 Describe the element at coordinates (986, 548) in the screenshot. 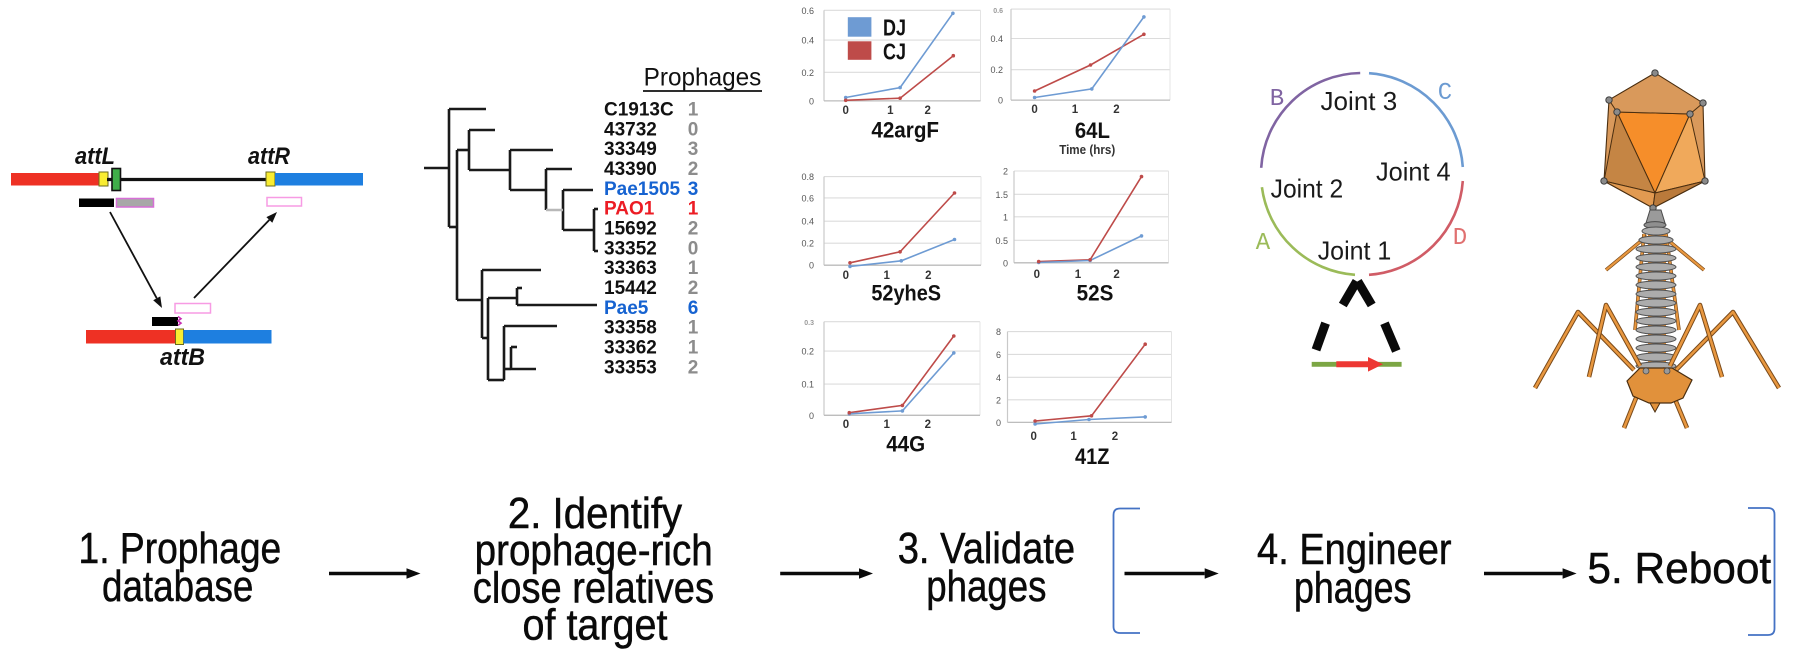

I see `svg-text: 3. Validate` at that location.